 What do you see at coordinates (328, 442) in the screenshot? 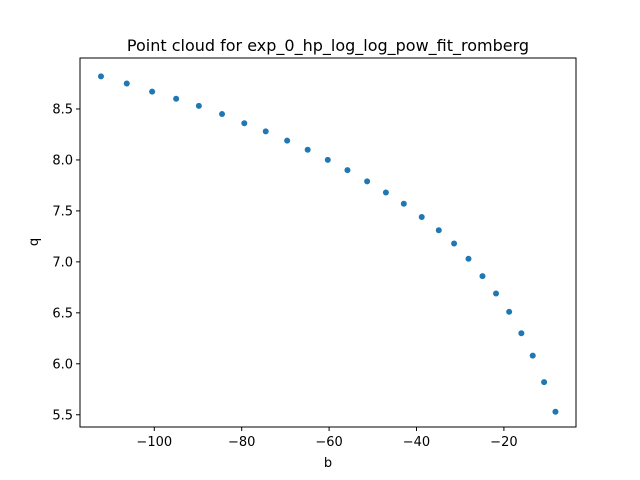
I see `x-tick-label: −60` at bounding box center [328, 442].